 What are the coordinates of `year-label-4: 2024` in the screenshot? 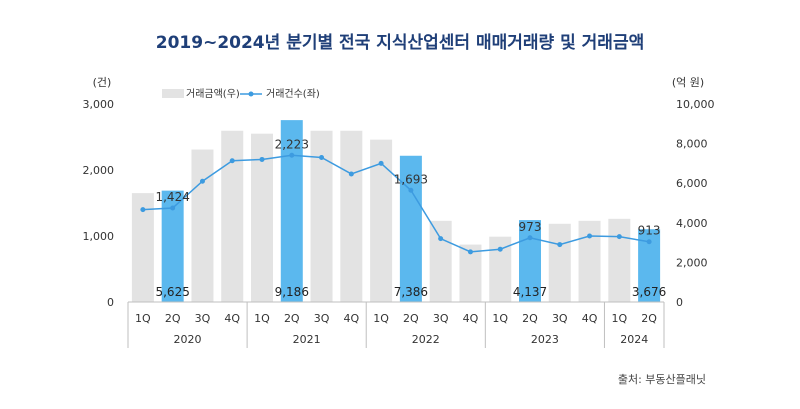 It's located at (634, 339).